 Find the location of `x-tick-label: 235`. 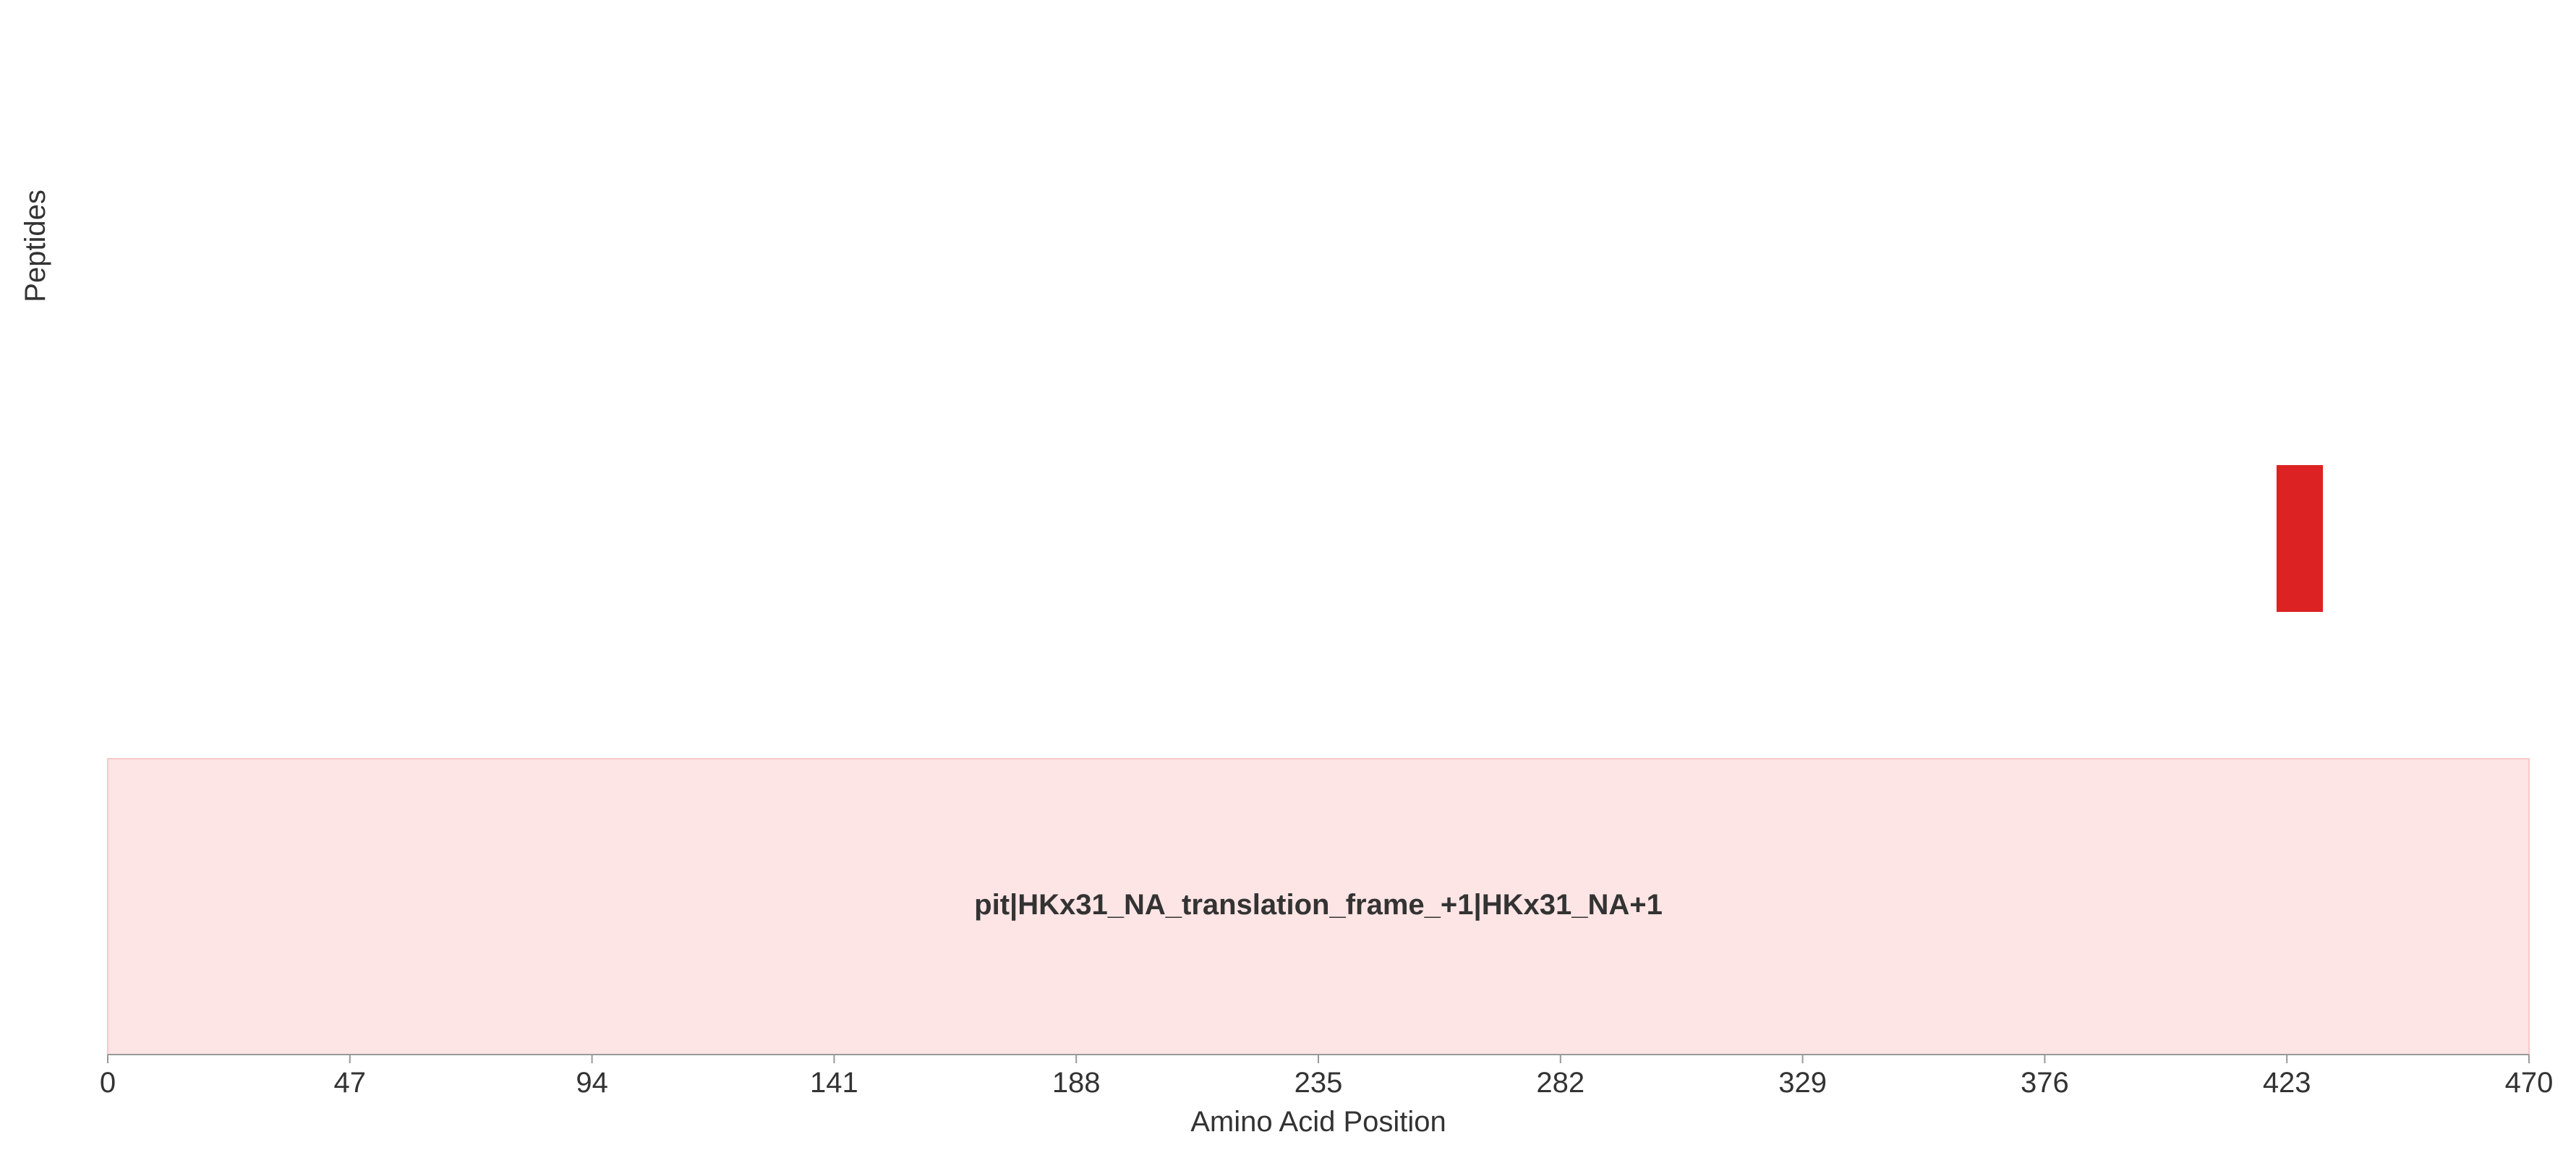

x-tick-label: 235 is located at coordinates (1319, 1083).